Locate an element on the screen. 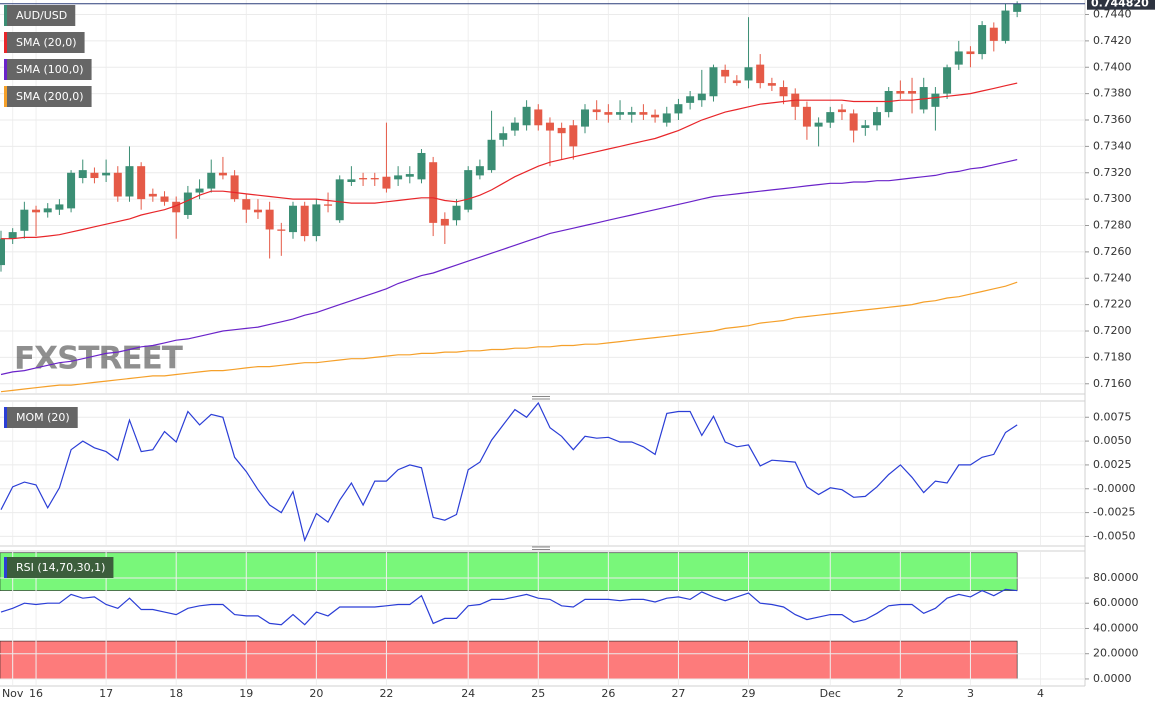  legend-label: RSI (14,70,30,1) is located at coordinates (60, 567).